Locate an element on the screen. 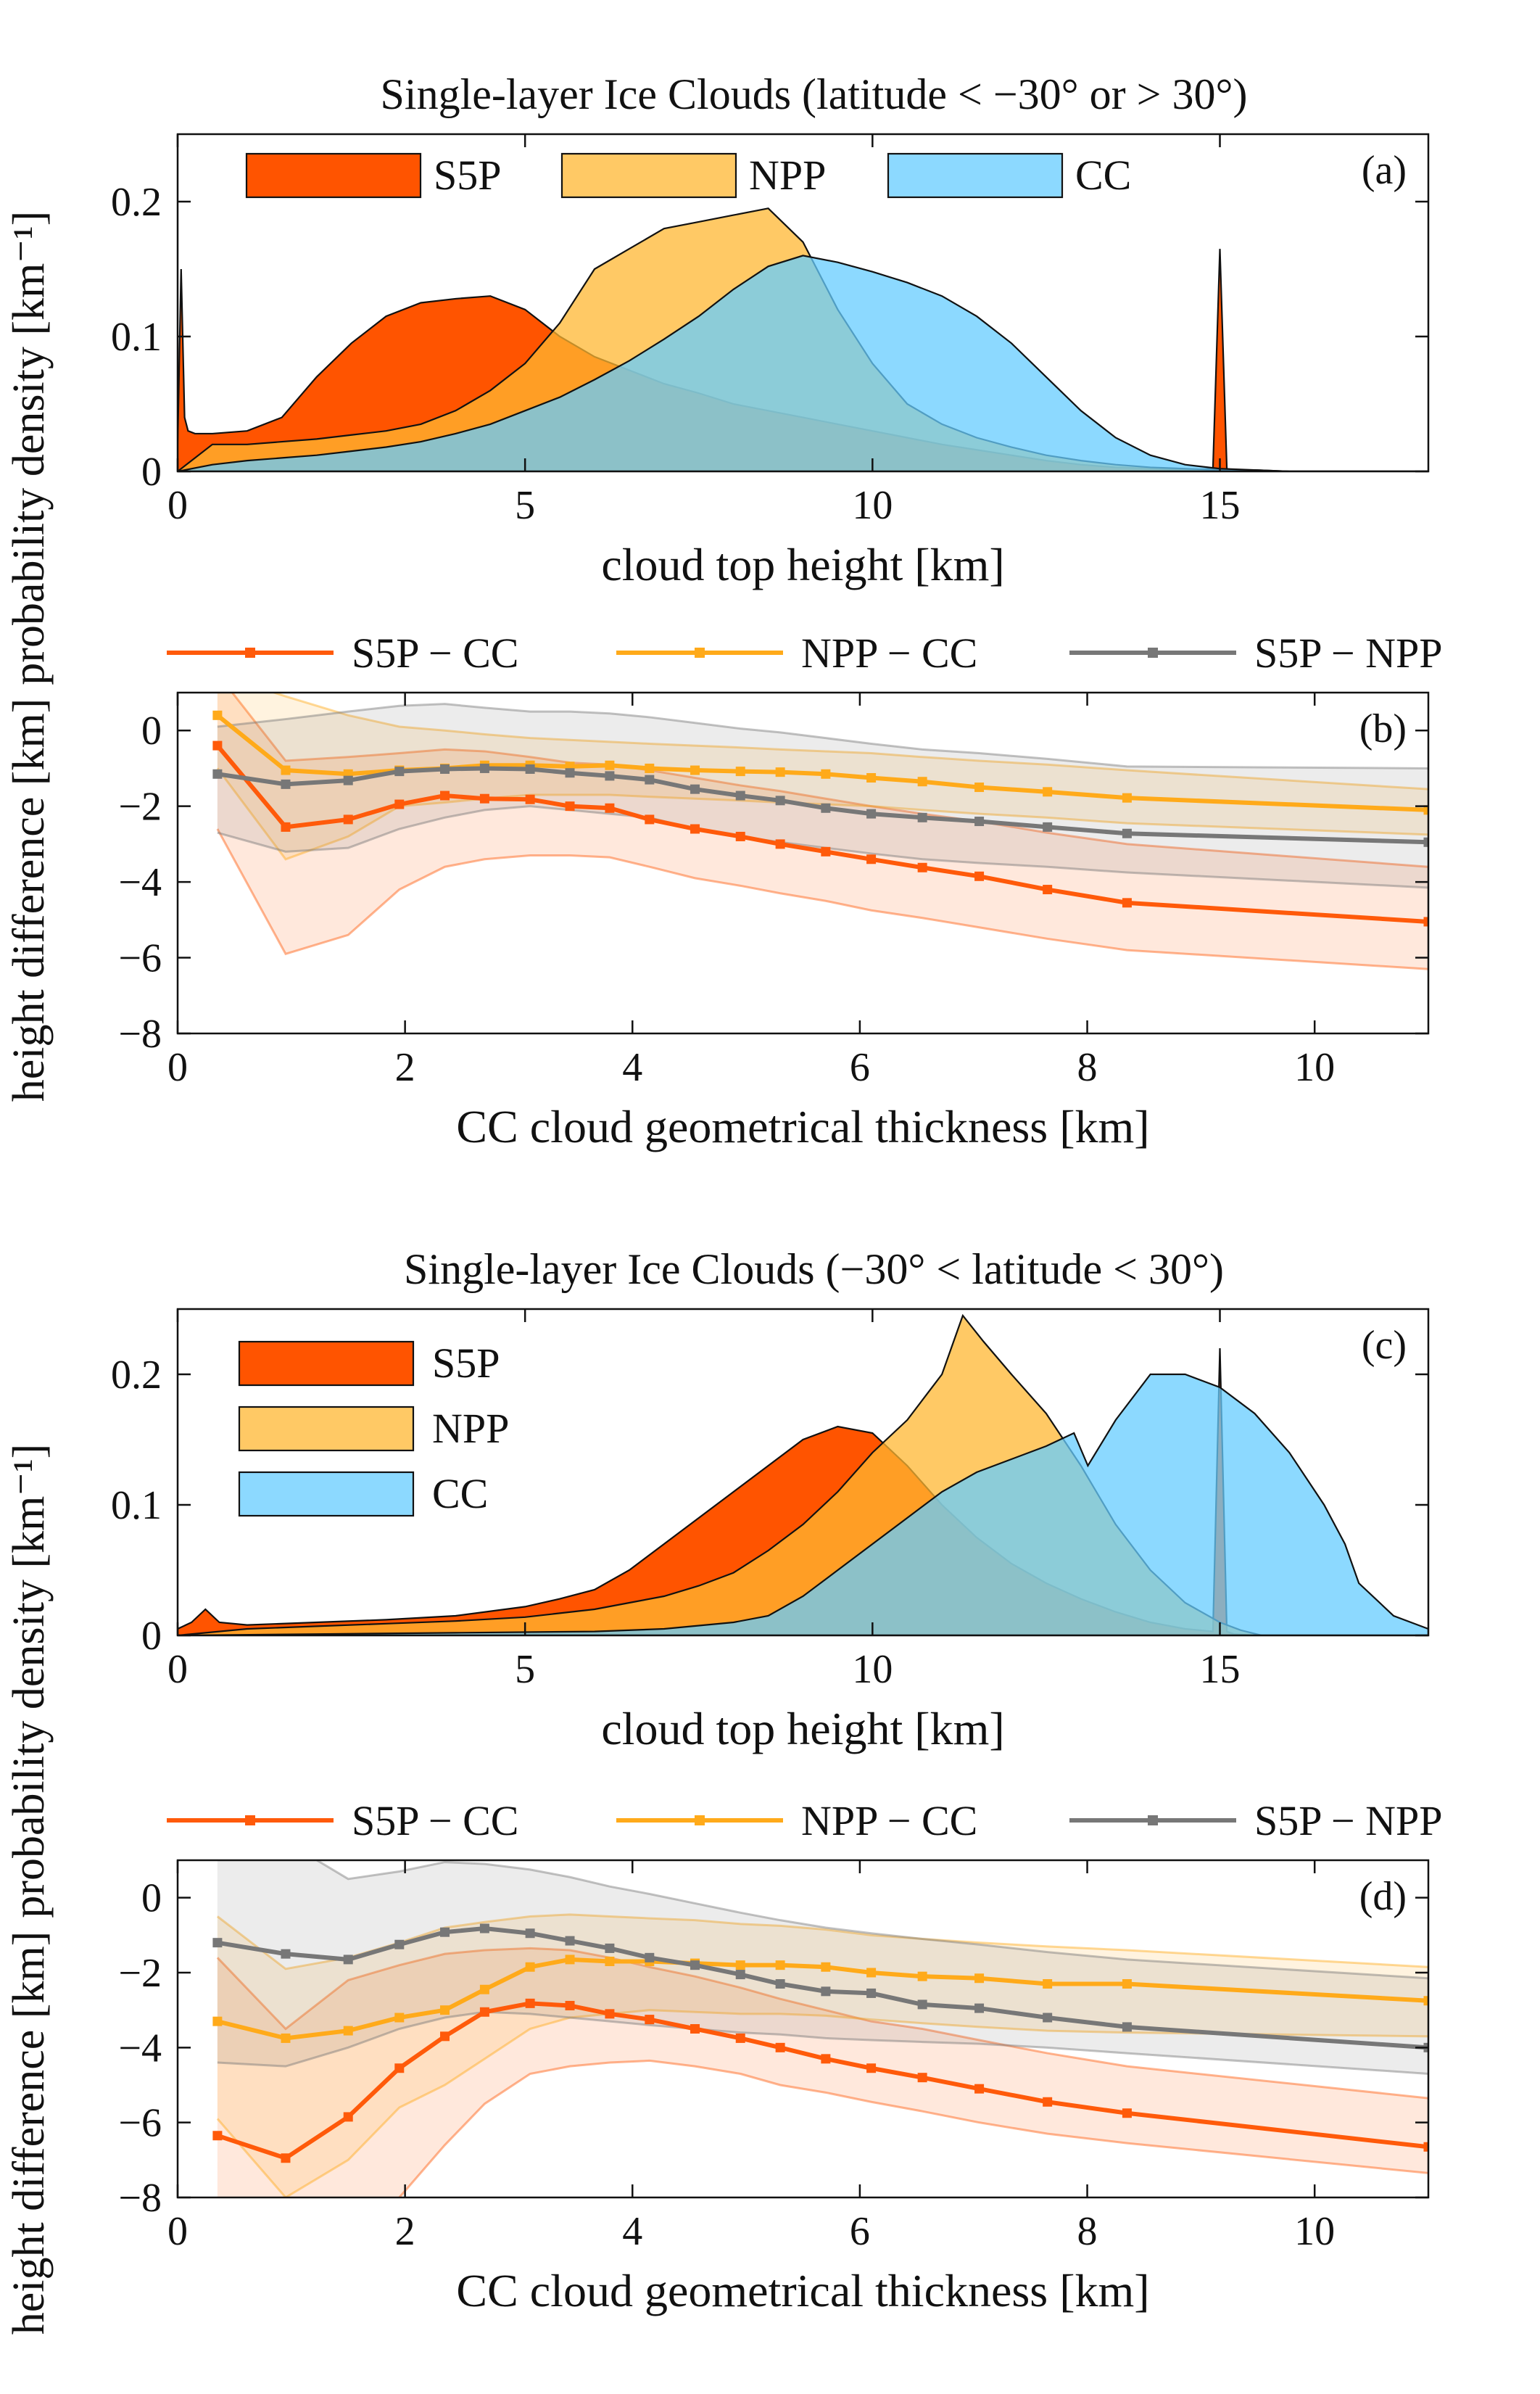  line-s5p-npp is located at coordinates (822, 1988).